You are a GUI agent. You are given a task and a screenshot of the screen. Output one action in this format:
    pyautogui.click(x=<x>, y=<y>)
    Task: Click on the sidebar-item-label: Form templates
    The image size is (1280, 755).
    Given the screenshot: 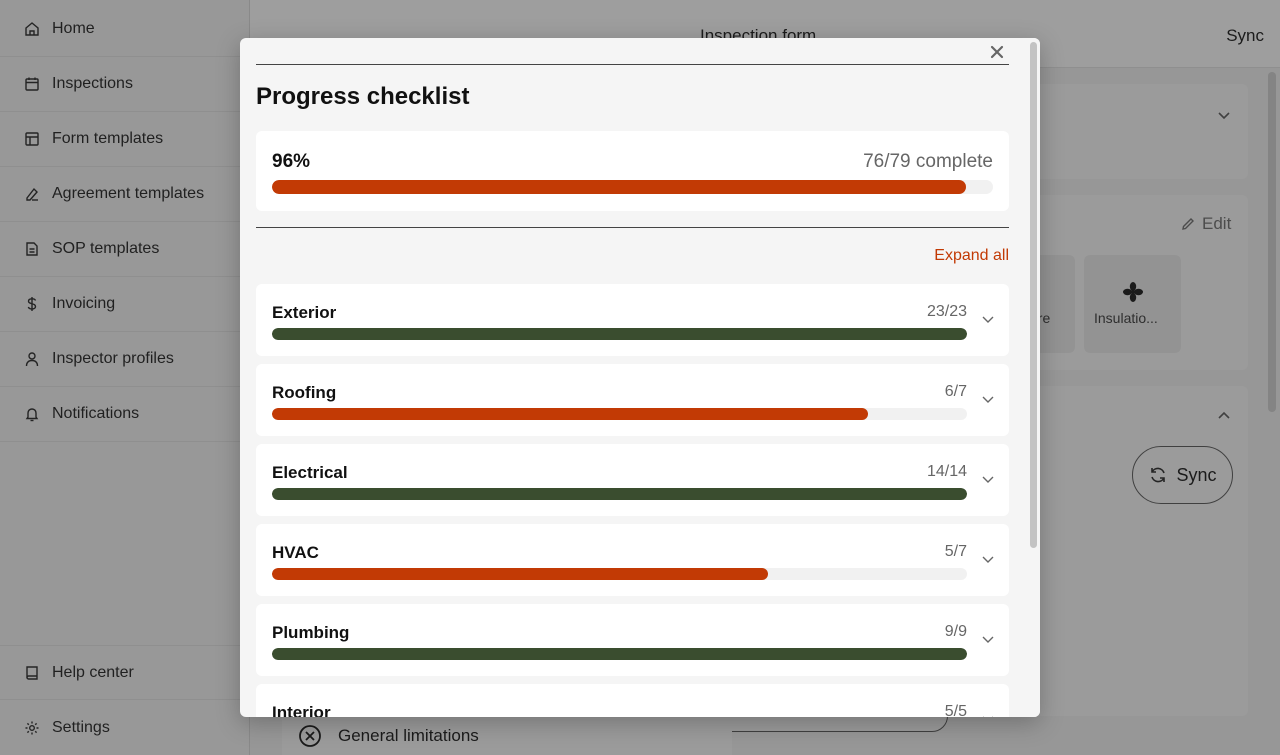 What is the action you would take?
    pyautogui.click(x=108, y=138)
    